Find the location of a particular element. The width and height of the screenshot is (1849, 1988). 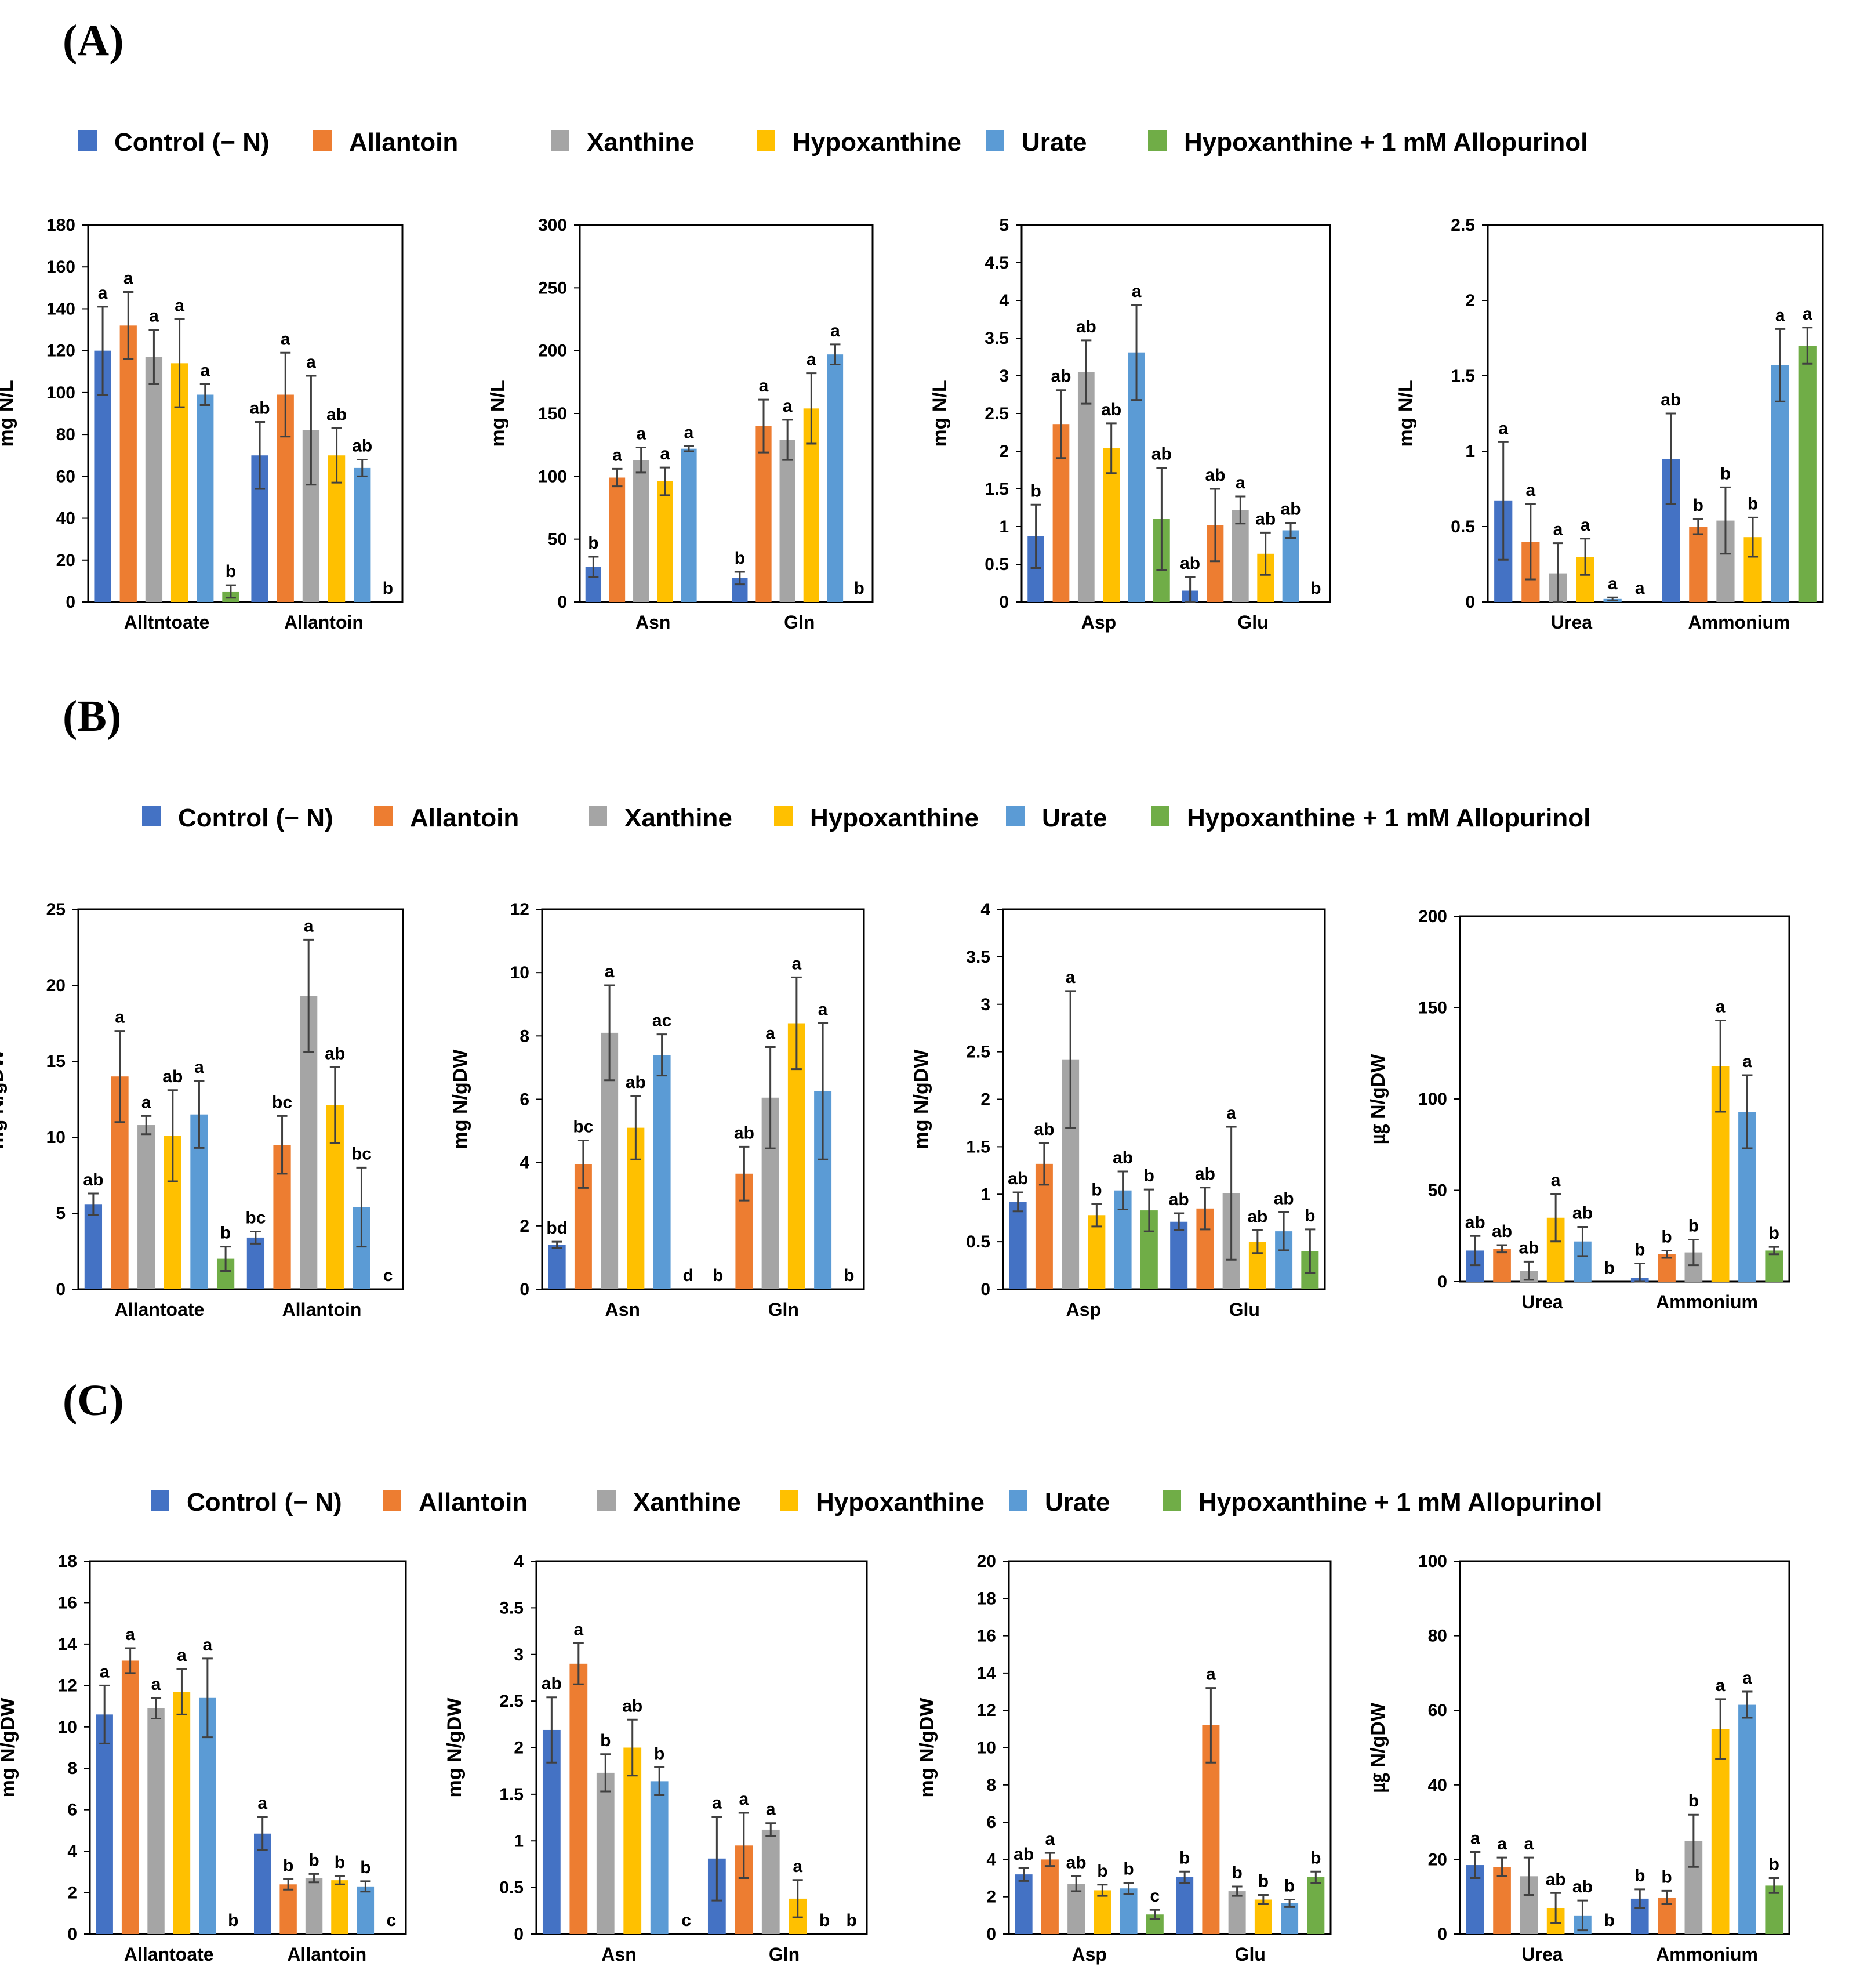

category-label: Alltntoate is located at coordinates (167, 622).